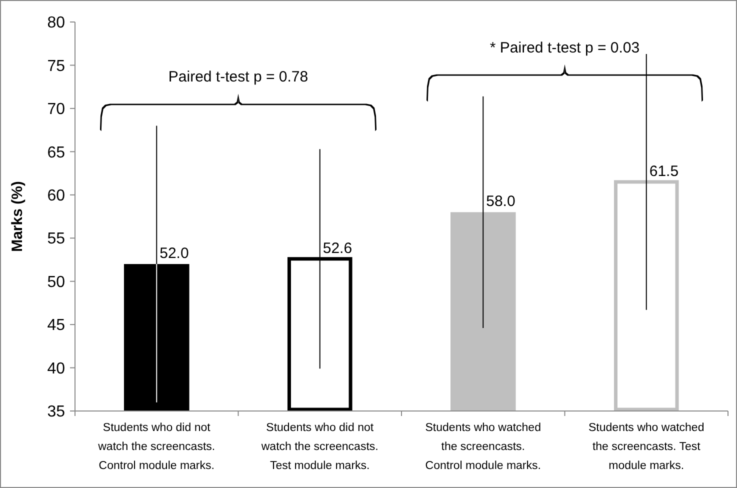 This screenshot has width=737, height=488. I want to click on x-tick-label: Students who did not watch the screencasts. Control module marks., so click(156, 447).